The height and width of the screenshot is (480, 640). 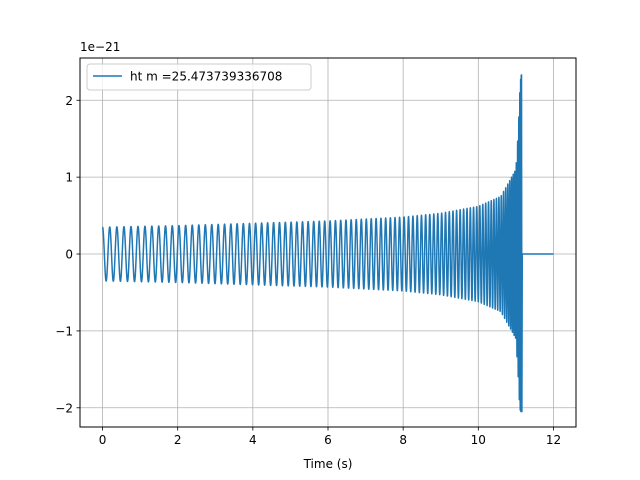 I want to click on y-tick-label: −1, so click(x=64, y=331).